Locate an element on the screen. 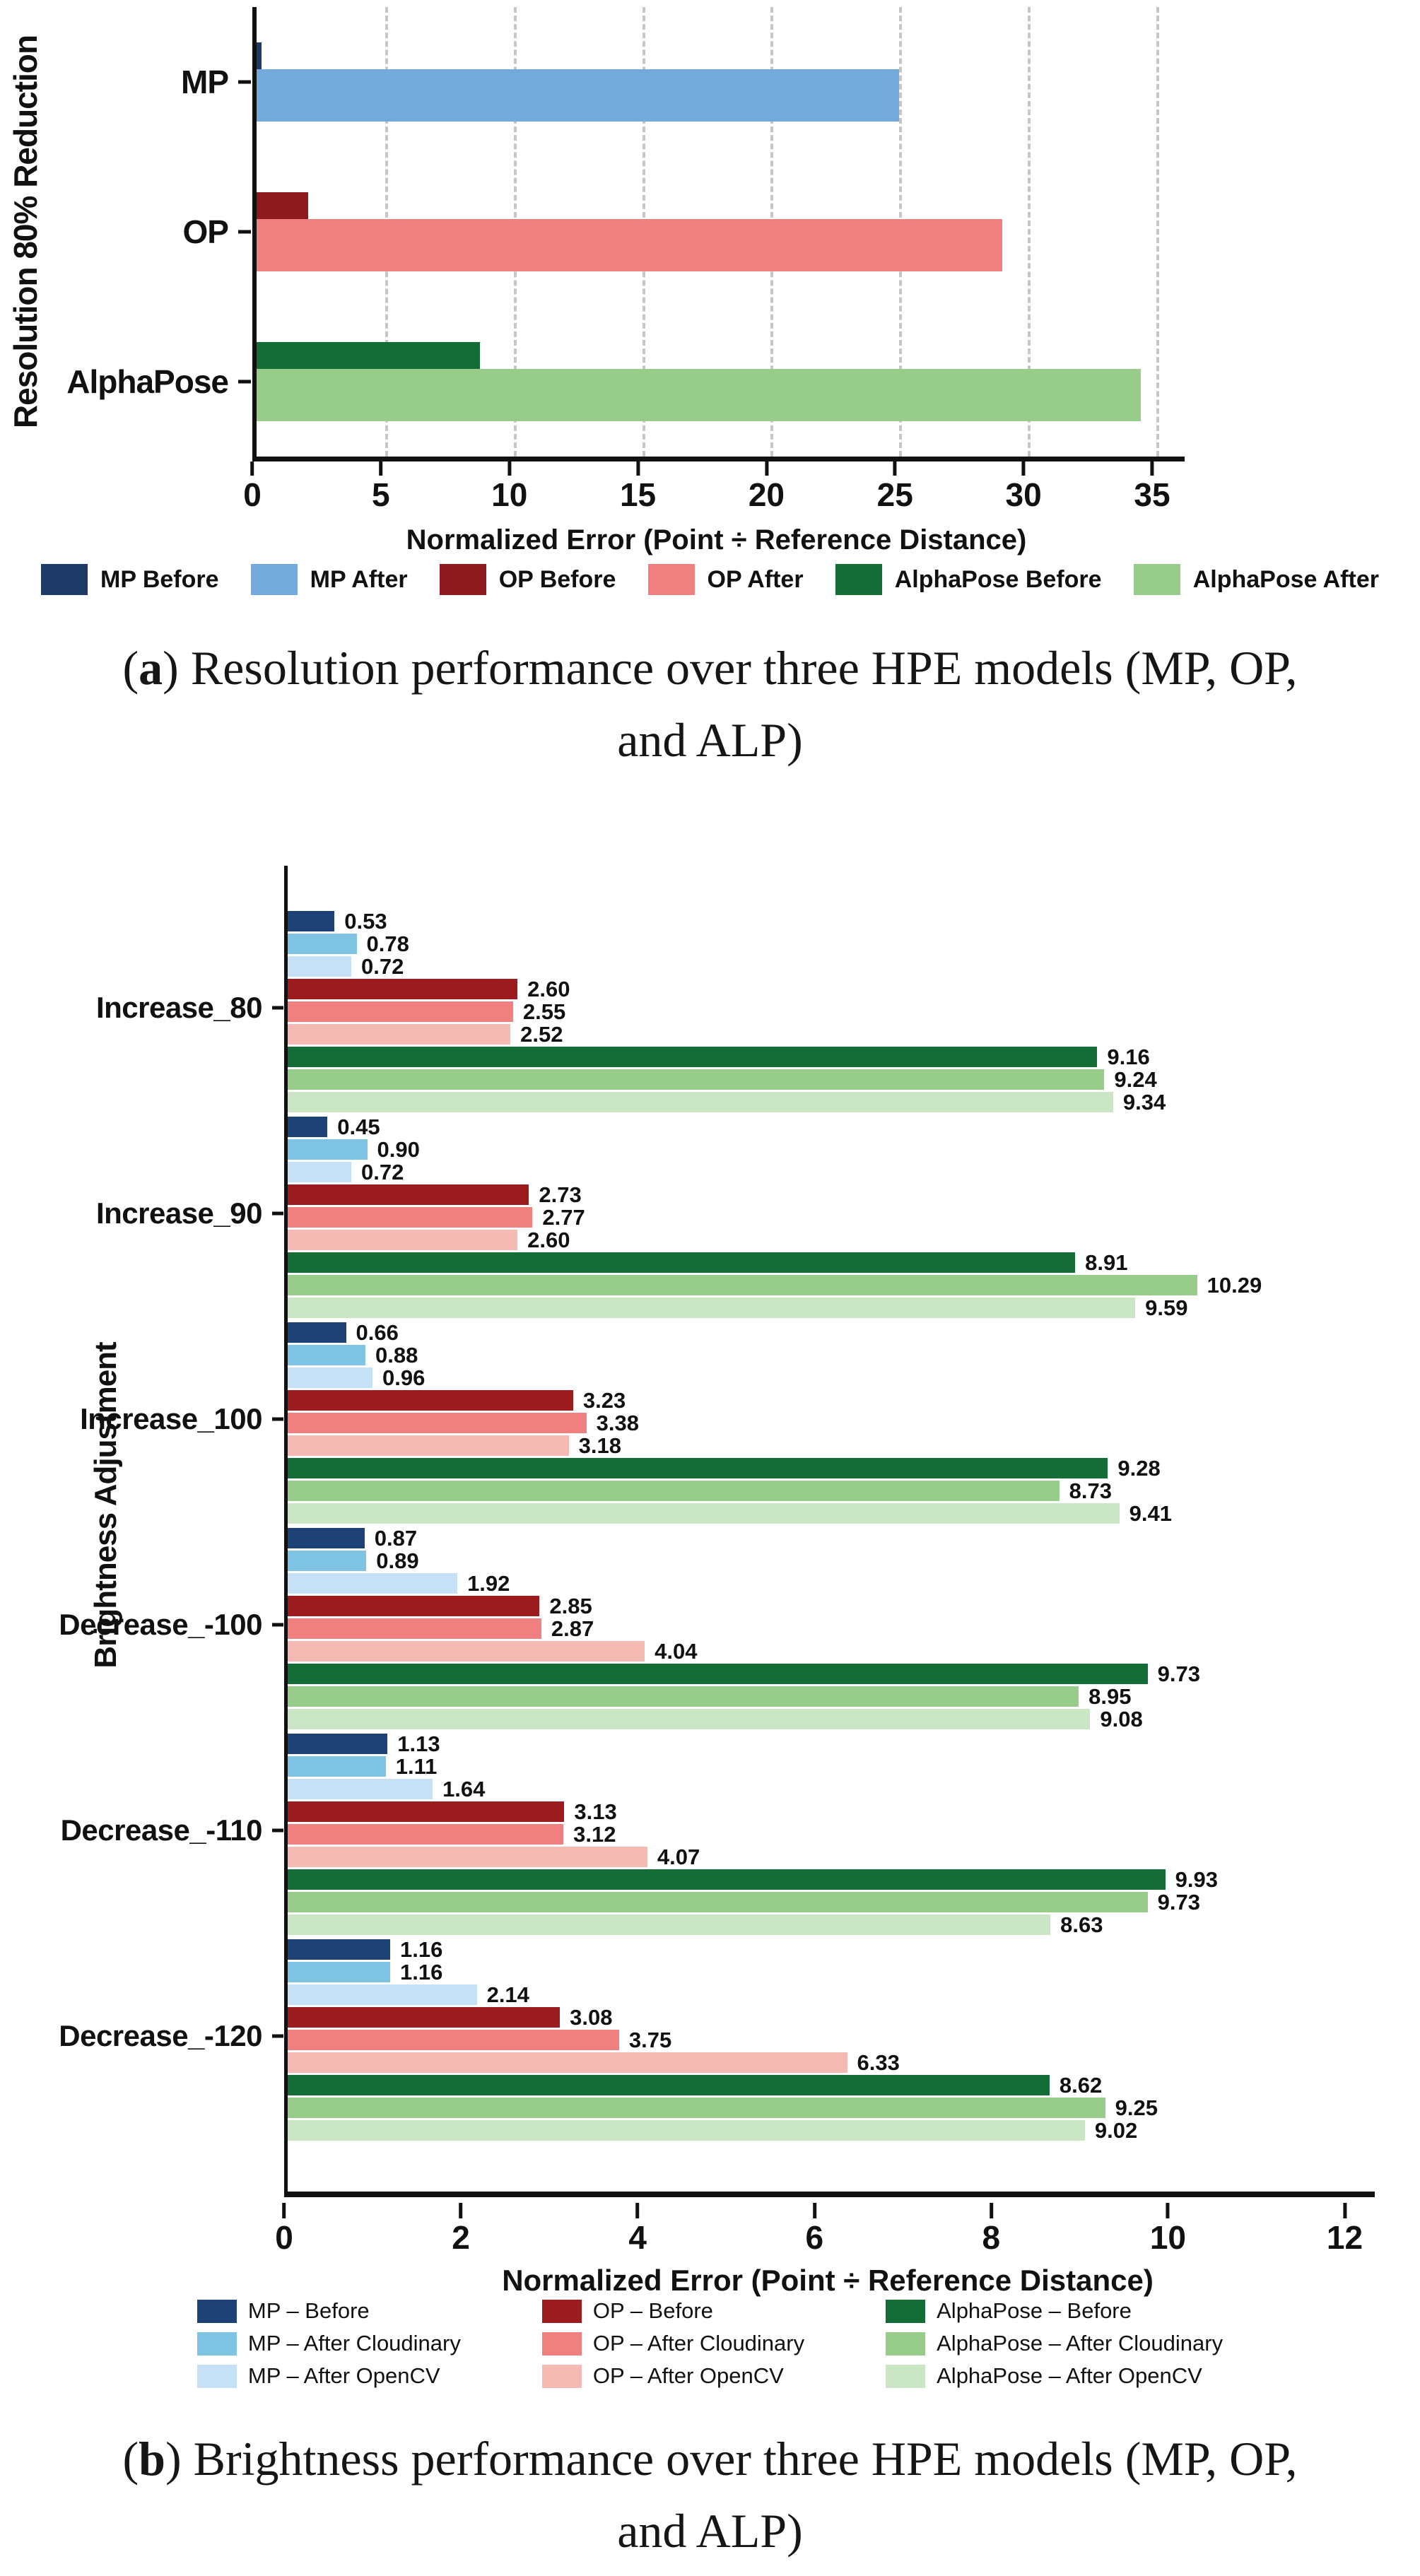 This screenshot has height=2576, width=1420. bar-mp-–-after-opencv: 0.72 is located at coordinates (346, 966).